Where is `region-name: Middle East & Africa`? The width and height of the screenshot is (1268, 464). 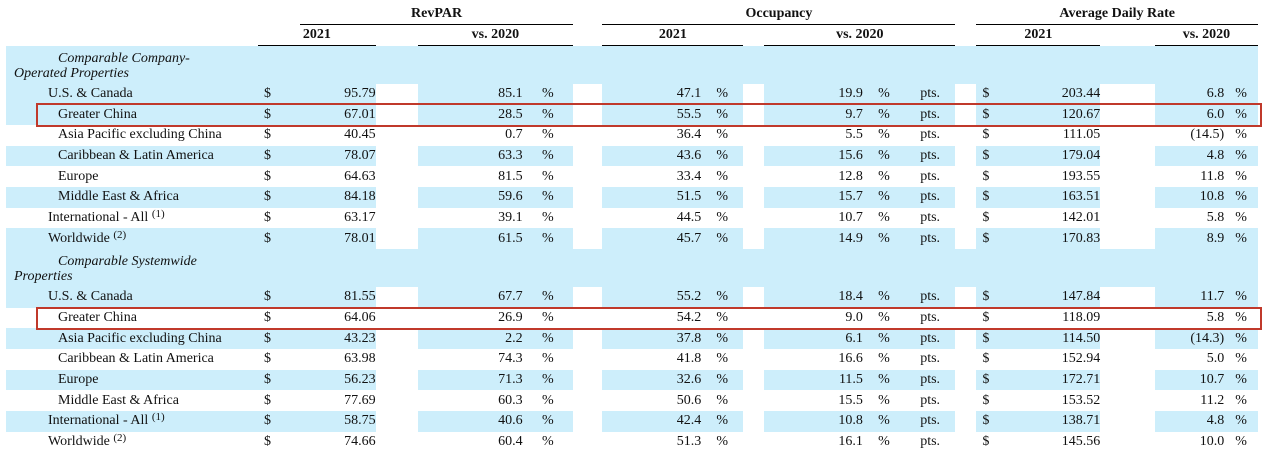 region-name: Middle East & Africa is located at coordinates (118, 400).